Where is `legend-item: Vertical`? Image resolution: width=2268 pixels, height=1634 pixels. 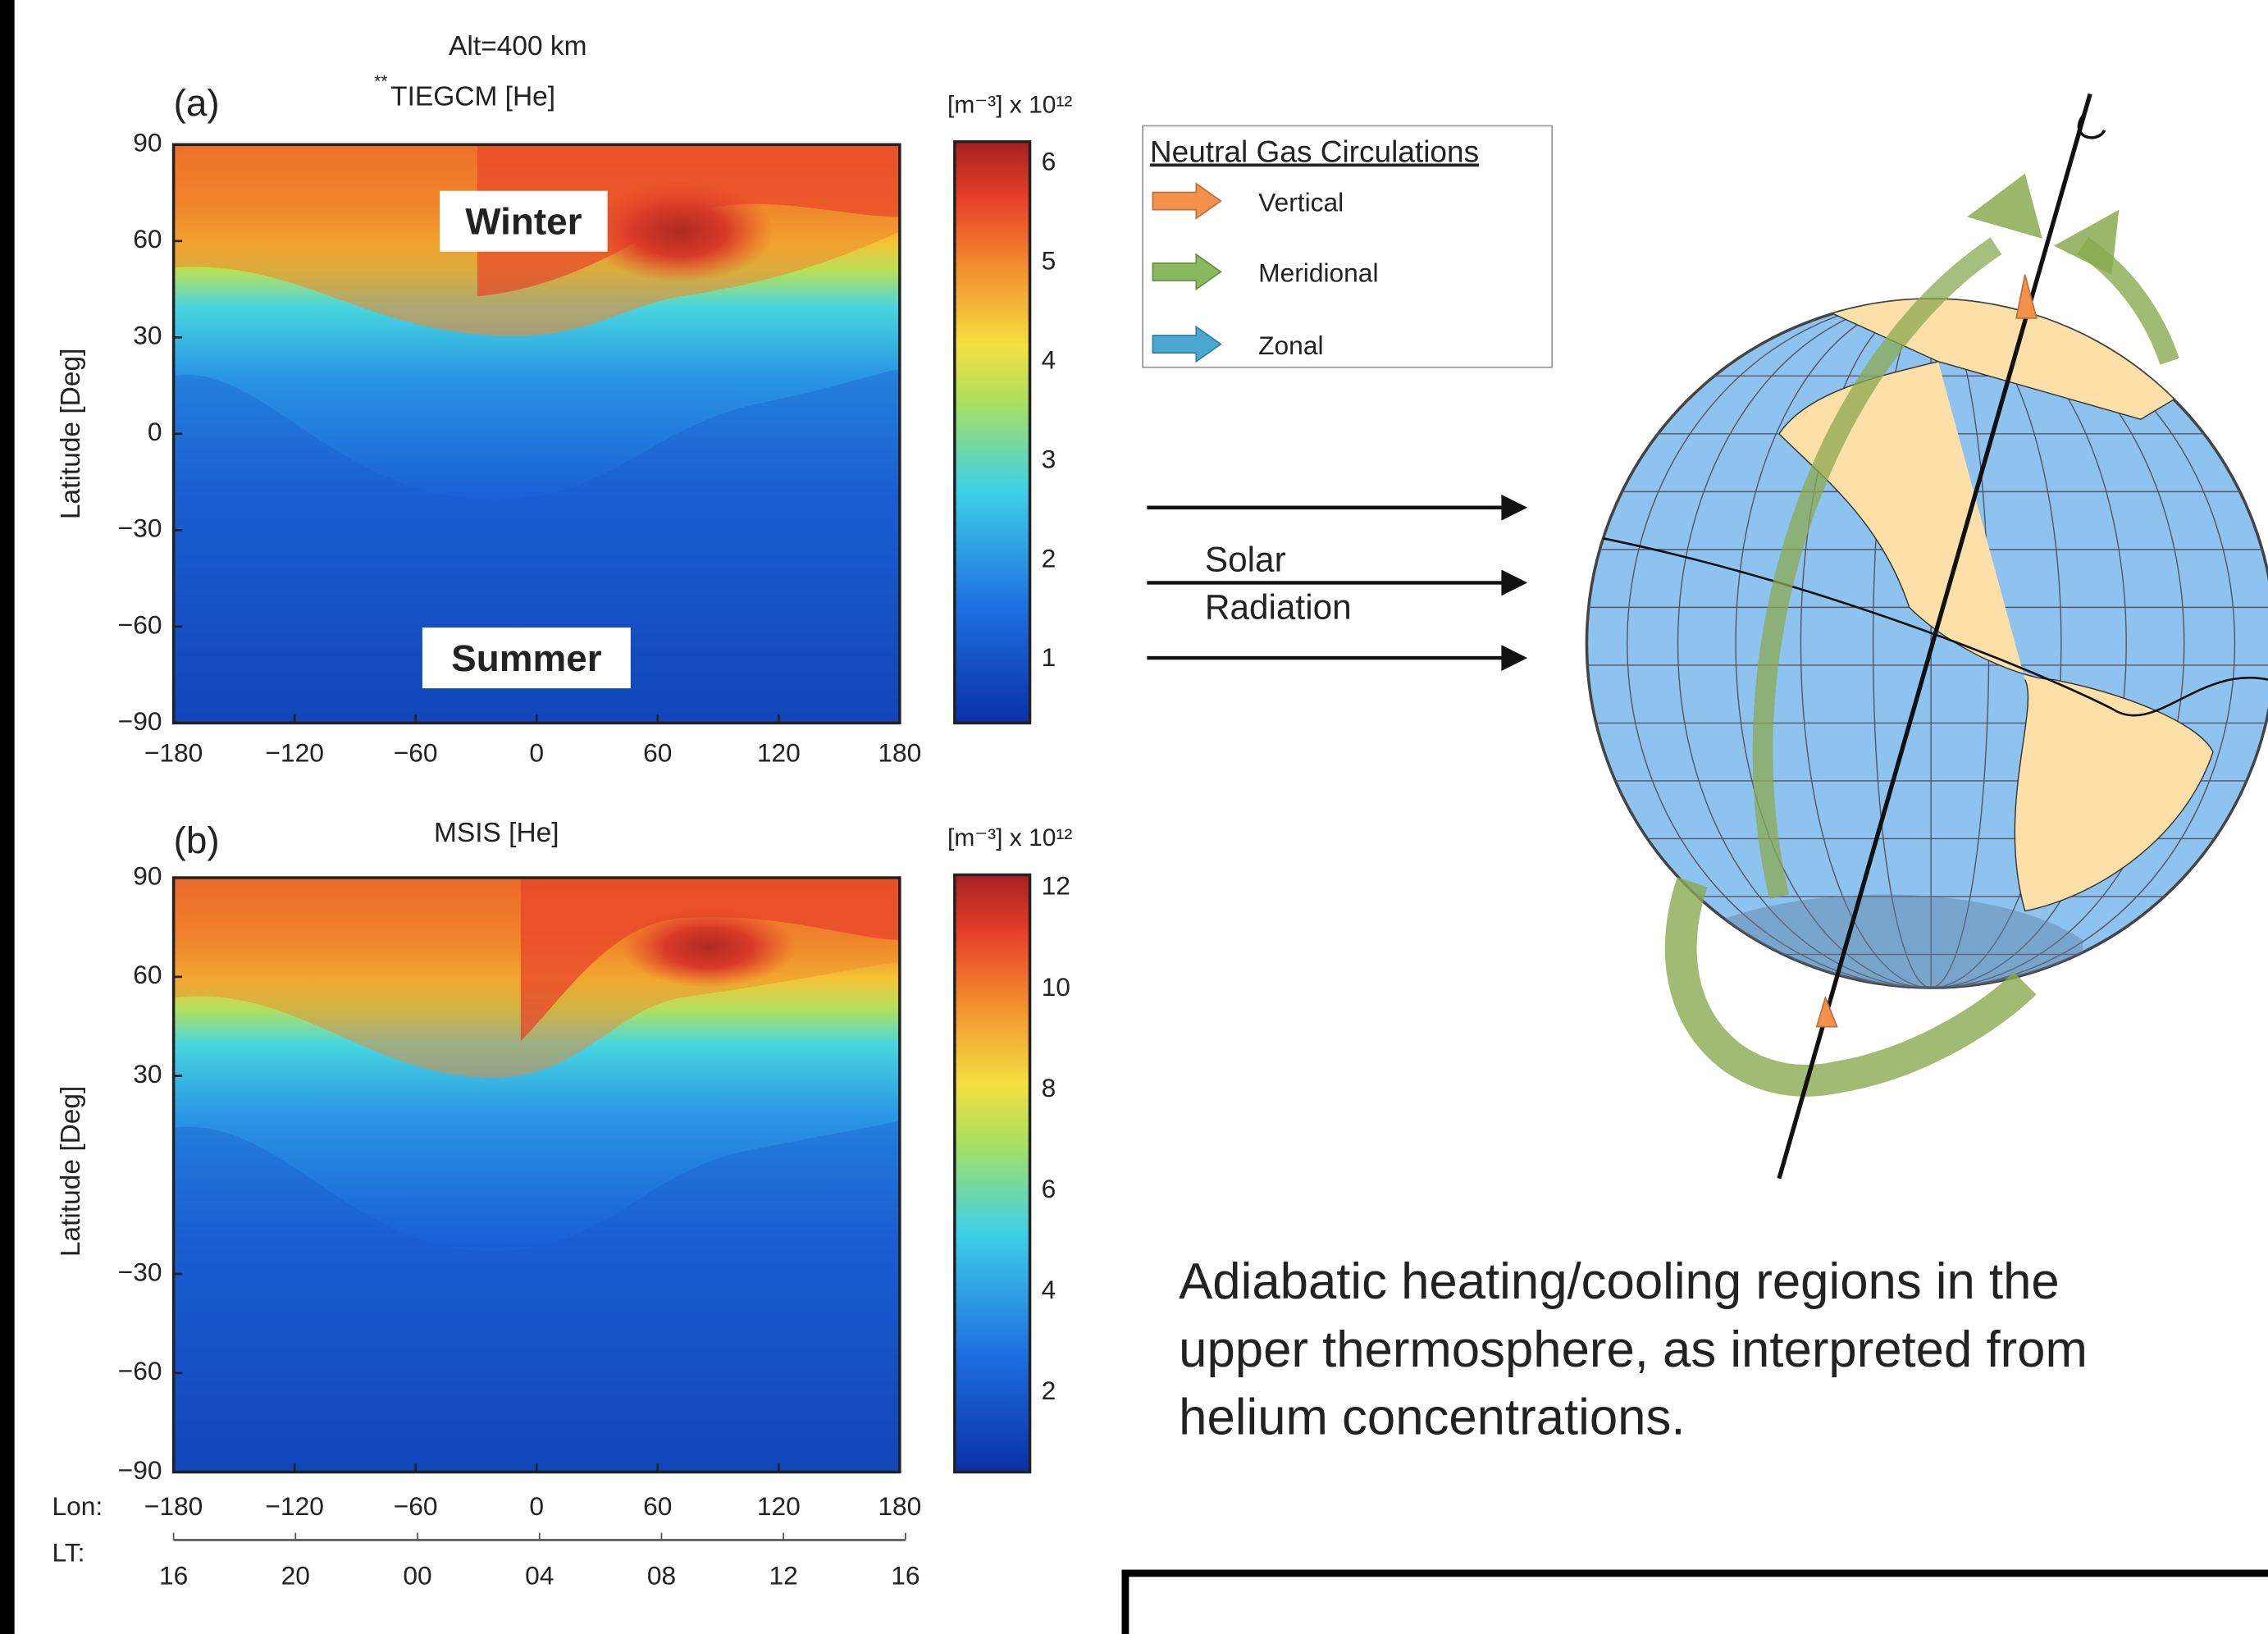
legend-item: Vertical is located at coordinates (1301, 202).